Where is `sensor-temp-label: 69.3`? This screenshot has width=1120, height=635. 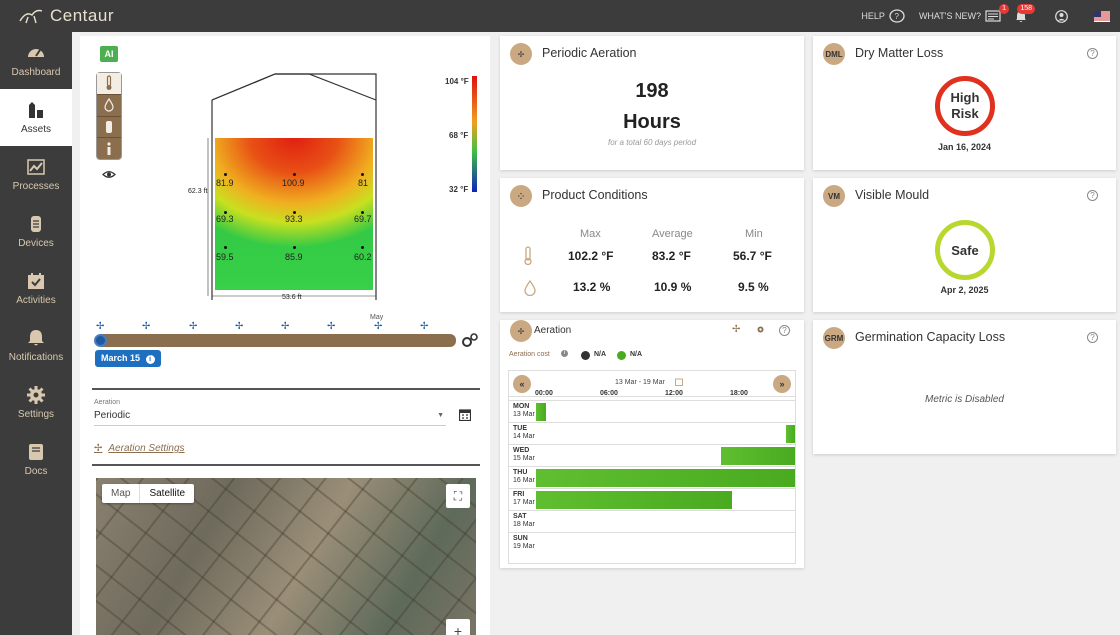
sensor-temp-label: 69.3 is located at coordinates (225, 219).